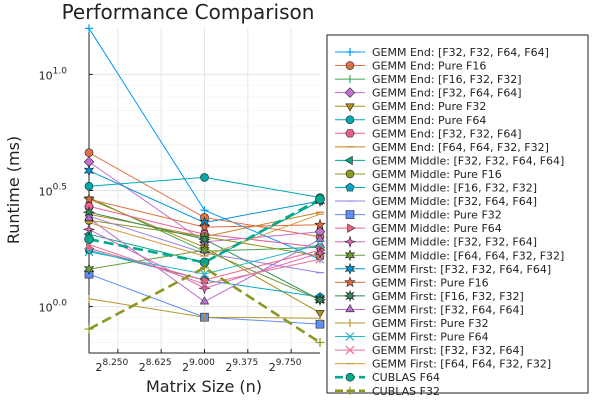 The width and height of the screenshot is (600, 400). What do you see at coordinates (430, 337) in the screenshot?
I see `legend-label-21: GEMM First: Pure F64` at bounding box center [430, 337].